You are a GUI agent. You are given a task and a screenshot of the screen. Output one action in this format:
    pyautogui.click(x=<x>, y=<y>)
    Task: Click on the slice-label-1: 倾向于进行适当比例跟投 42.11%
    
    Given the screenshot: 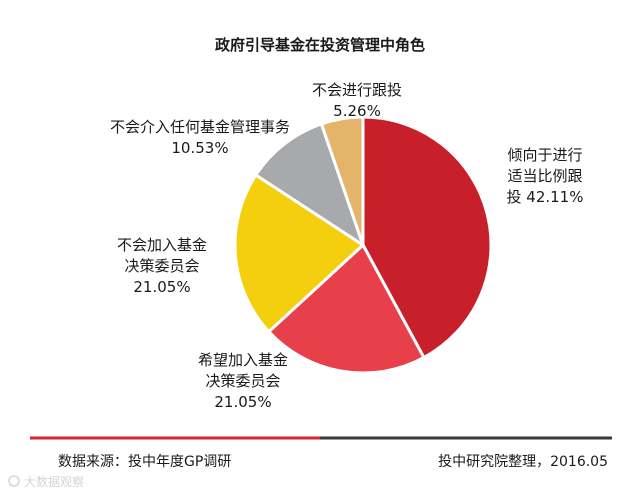 What is the action you would take?
    pyautogui.click(x=545, y=176)
    